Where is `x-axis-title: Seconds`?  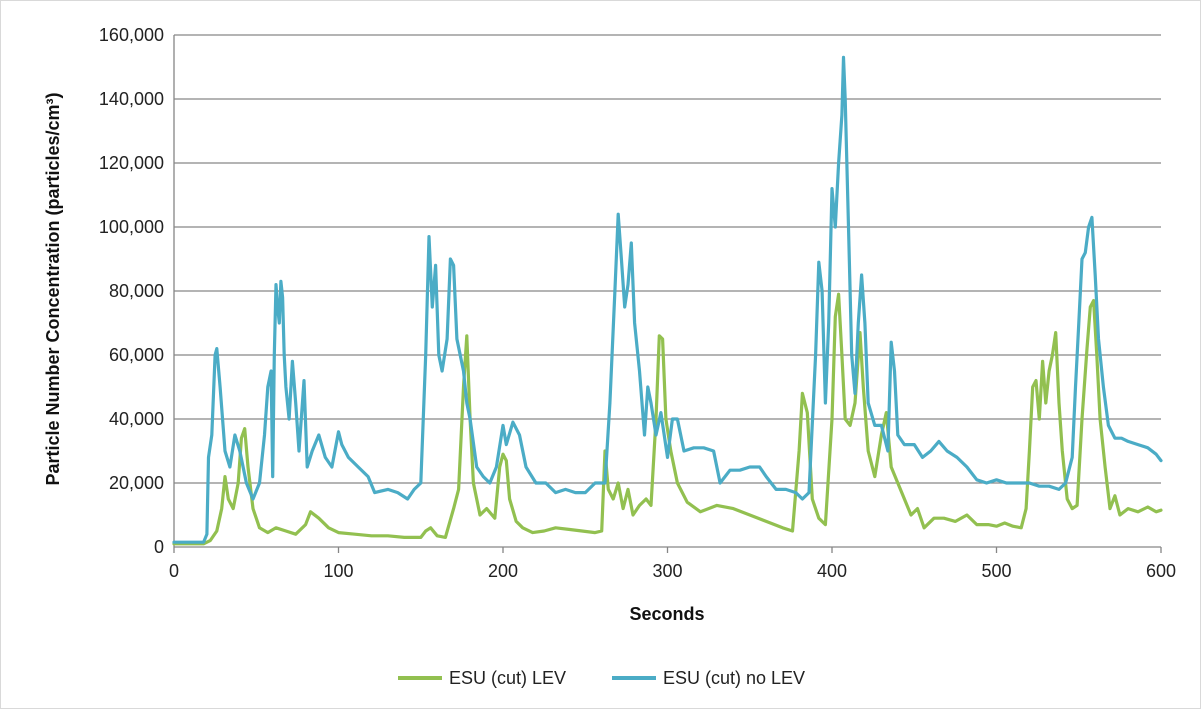 x-axis-title: Seconds is located at coordinates (666, 614).